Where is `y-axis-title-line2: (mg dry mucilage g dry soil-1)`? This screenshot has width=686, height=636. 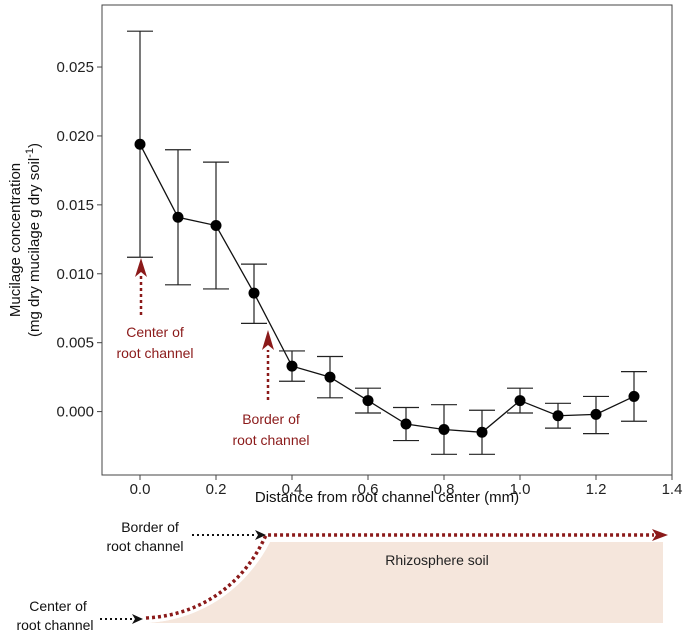
y-axis-title-line2: (mg dry mucilage g dry soil-1) is located at coordinates (33, 240).